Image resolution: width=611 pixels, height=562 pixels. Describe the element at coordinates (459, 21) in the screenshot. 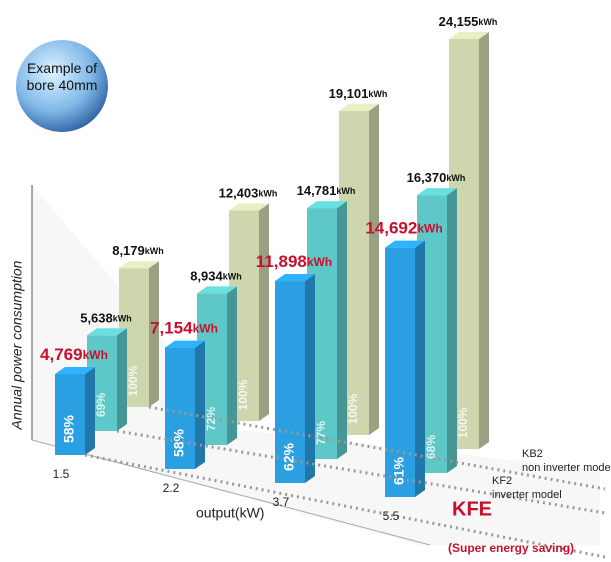

I see `value-number: 24,155` at that location.